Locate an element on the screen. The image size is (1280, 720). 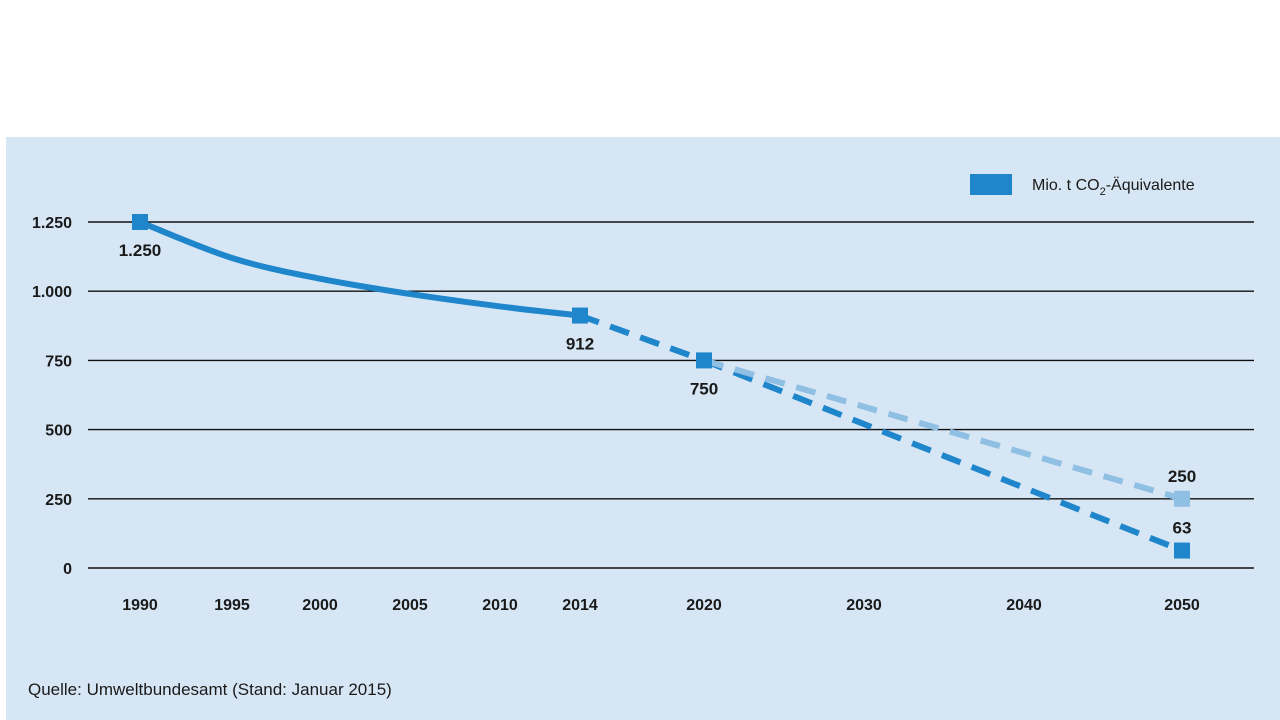
y-tick-label: 1.250 is located at coordinates (52, 223).